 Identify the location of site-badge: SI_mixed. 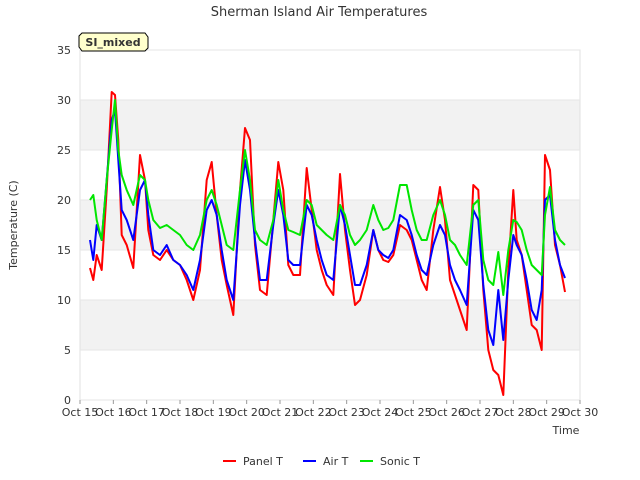
(113, 42).